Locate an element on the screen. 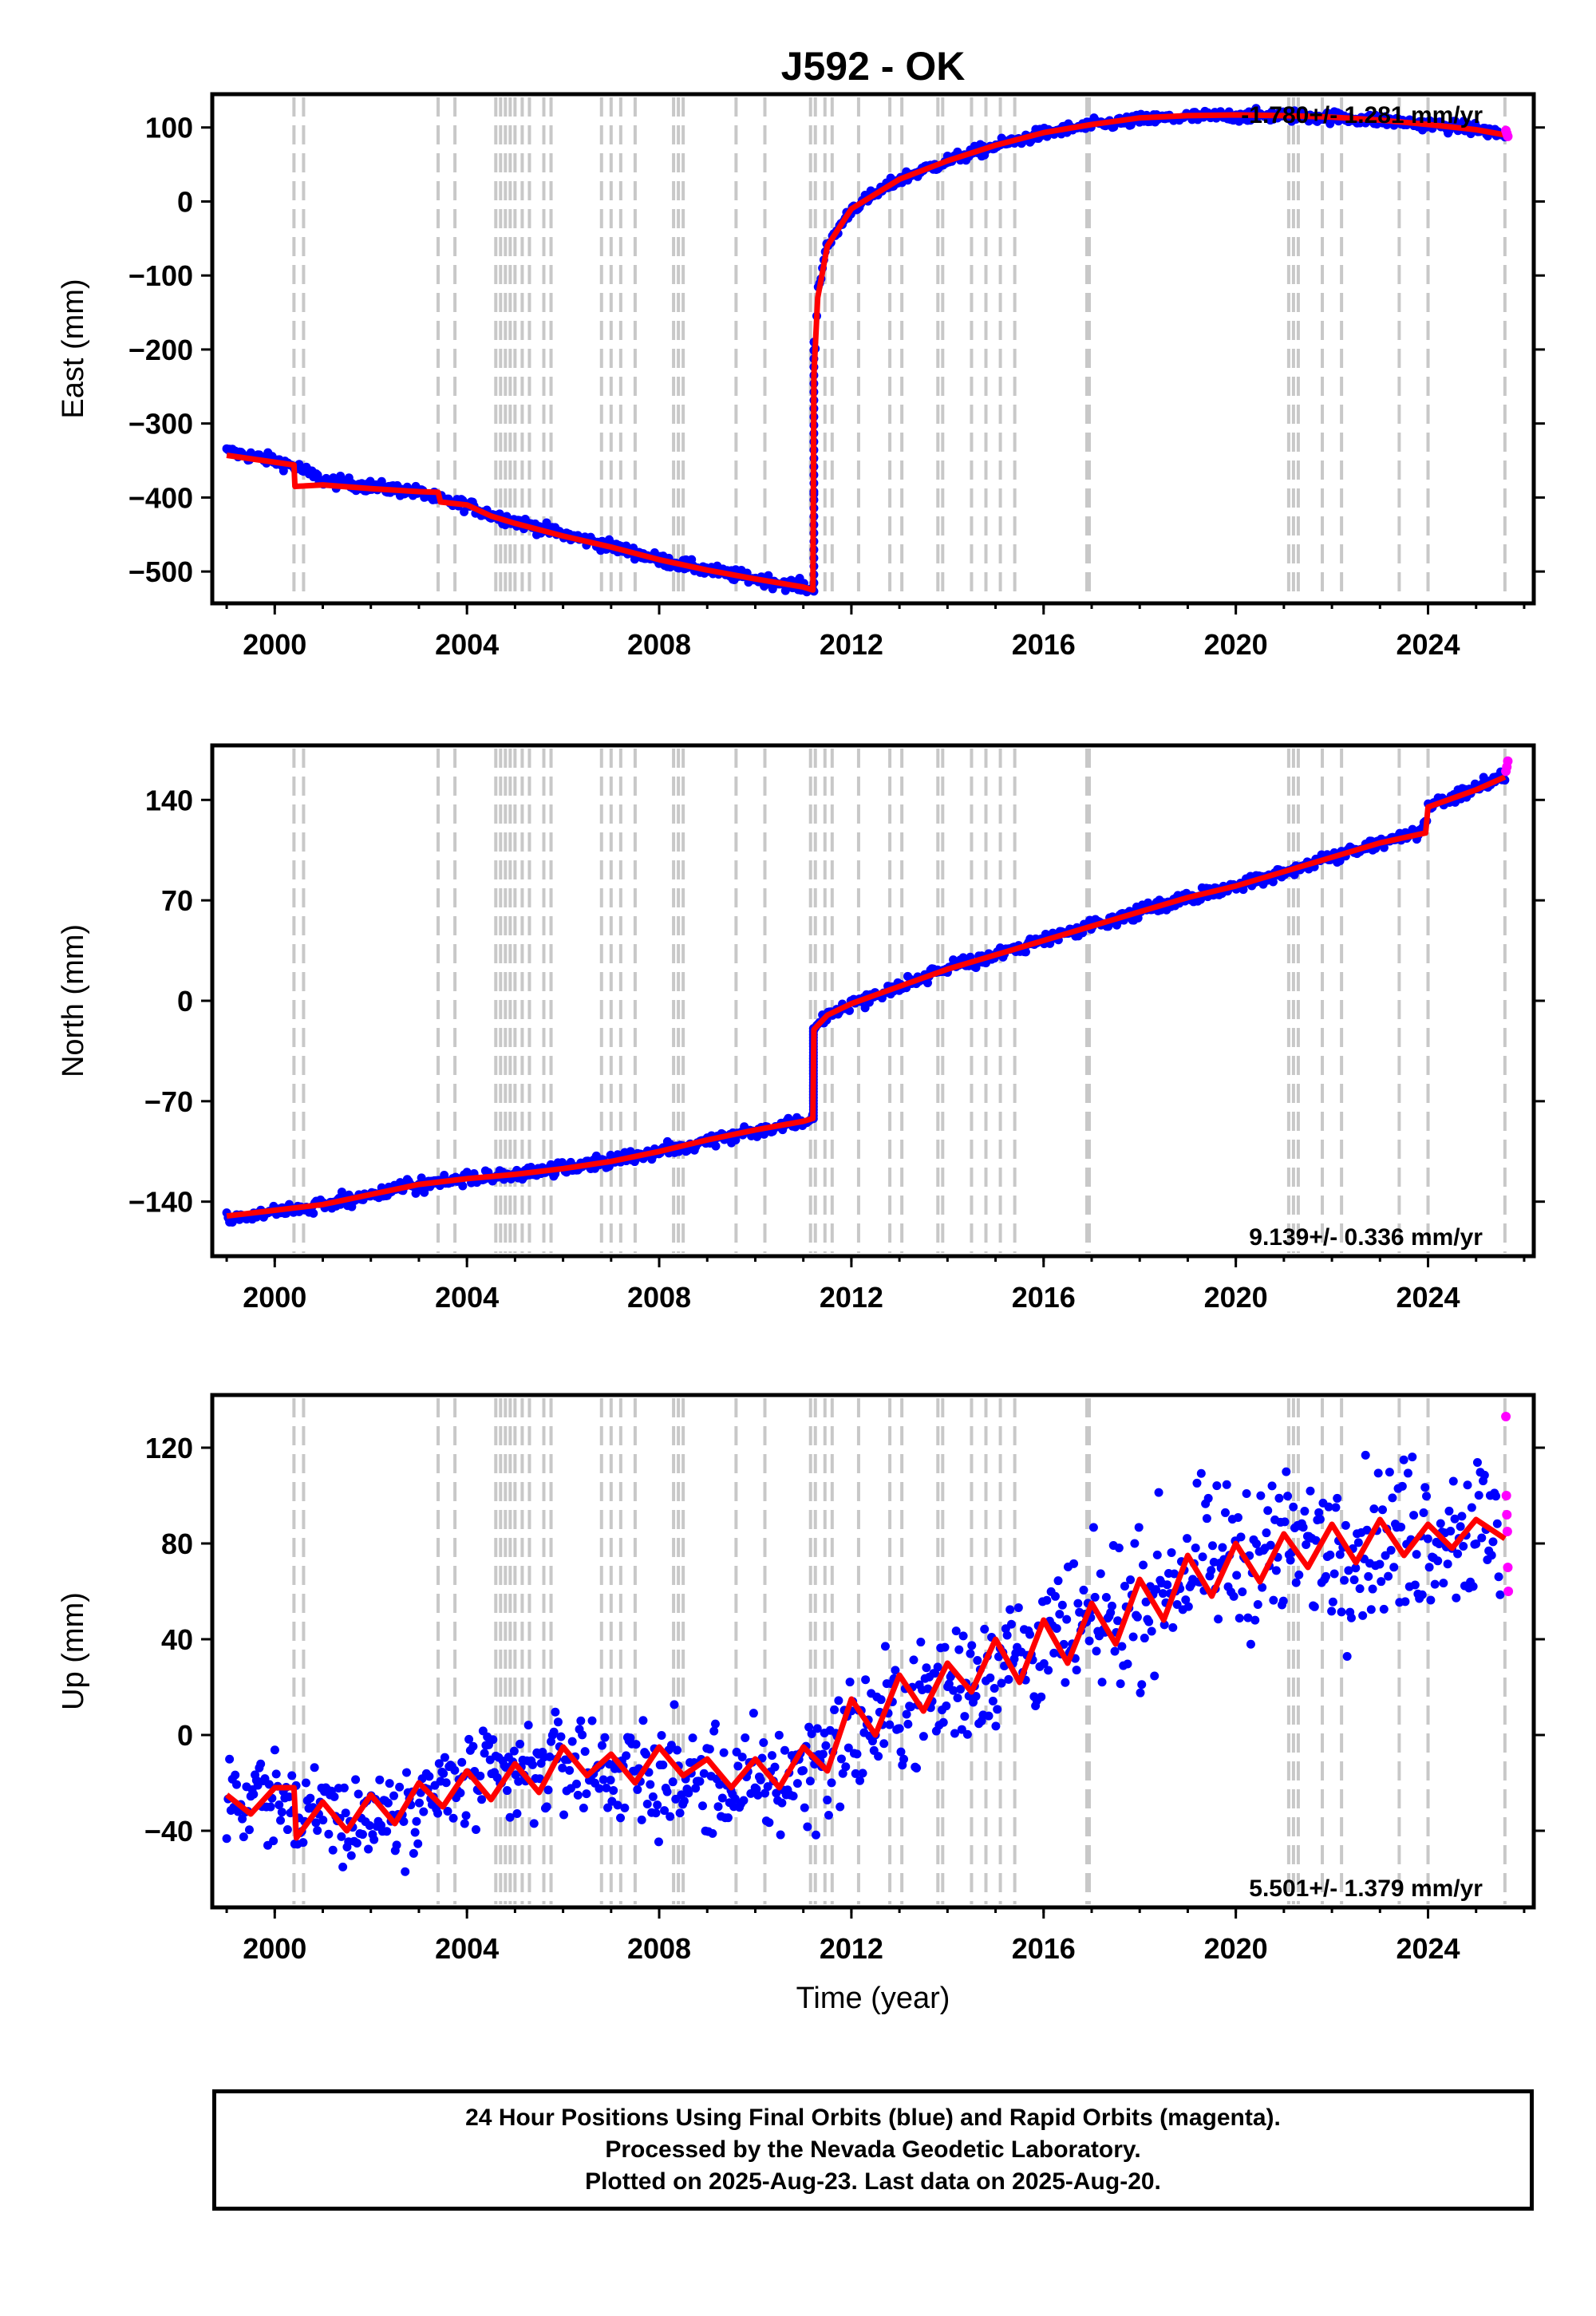 The height and width of the screenshot is (2316, 1596). x-tick-label: 2016 is located at coordinates (1044, 1297).